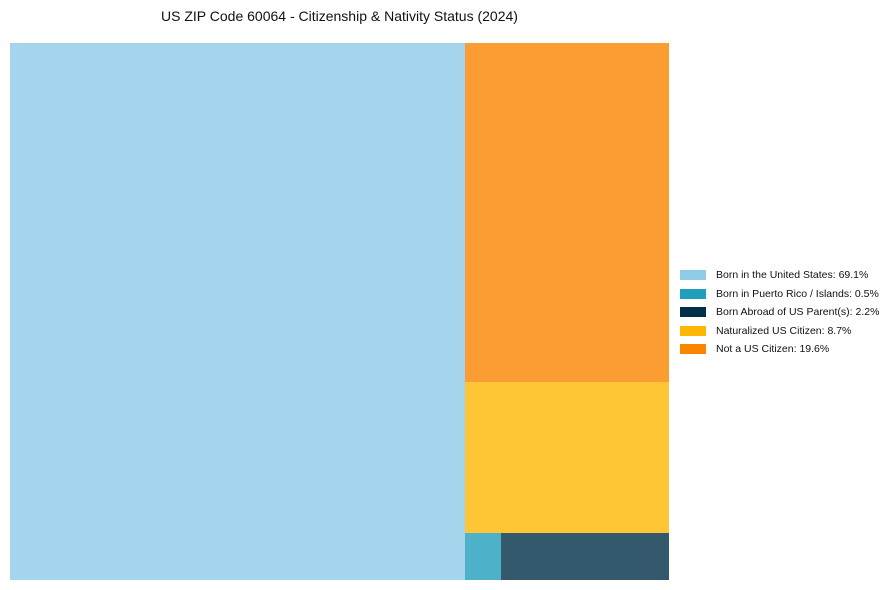 The width and height of the screenshot is (889, 590). What do you see at coordinates (784, 330) in the screenshot?
I see `legend-label: Naturalized US Citizen: 8.7%` at bounding box center [784, 330].